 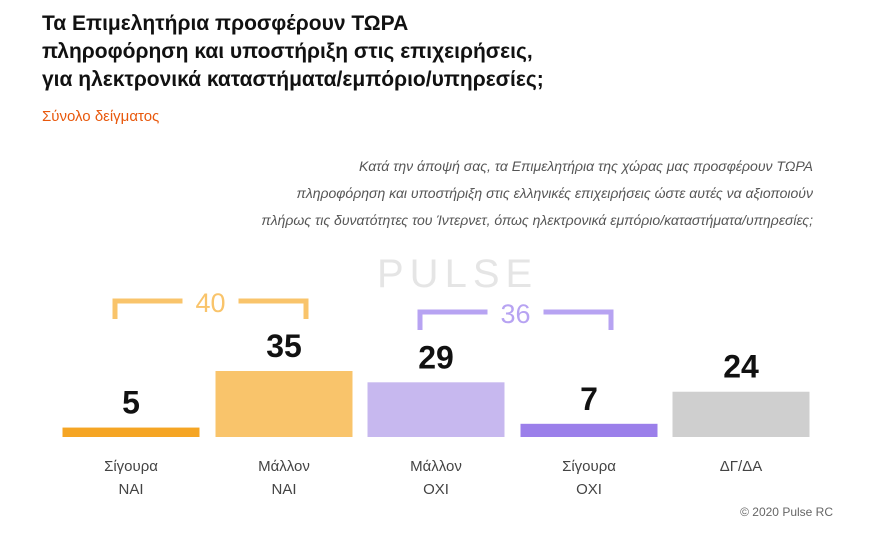 I want to click on category-label-1-1: Σίγουρα, so click(x=131, y=466).